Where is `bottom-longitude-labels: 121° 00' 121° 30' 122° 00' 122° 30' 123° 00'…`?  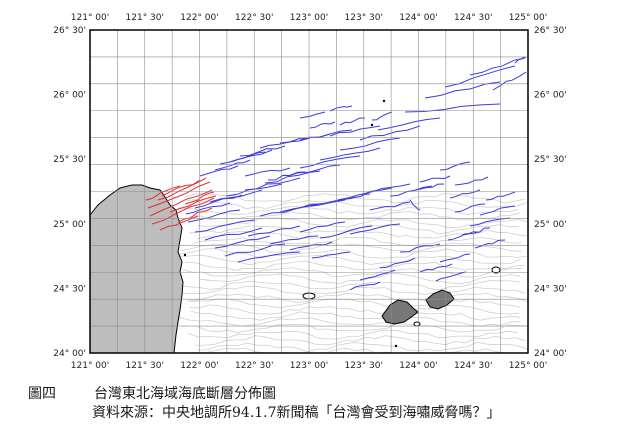
bottom-longitude-labels: 121° 00' 121° 30' 122° 00' 122° 30' 123° 00'… is located at coordinates (309, 366).